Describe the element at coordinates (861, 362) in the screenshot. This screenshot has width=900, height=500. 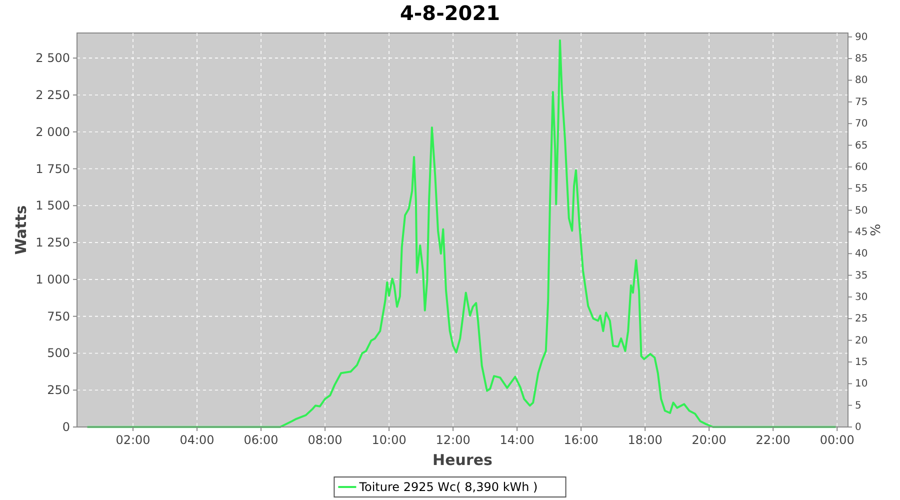
I see `y2-tick-label: 15` at that location.